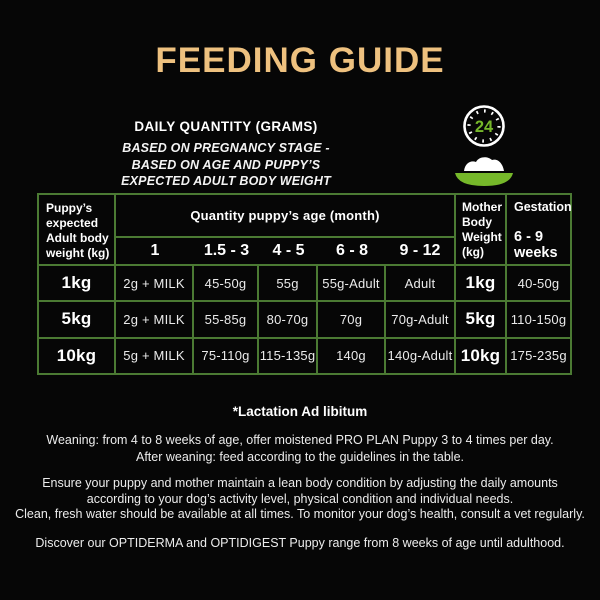 This screenshot has height=600, width=600. What do you see at coordinates (352, 283) in the screenshot?
I see `quantity-cell: 55g-Adult` at bounding box center [352, 283].